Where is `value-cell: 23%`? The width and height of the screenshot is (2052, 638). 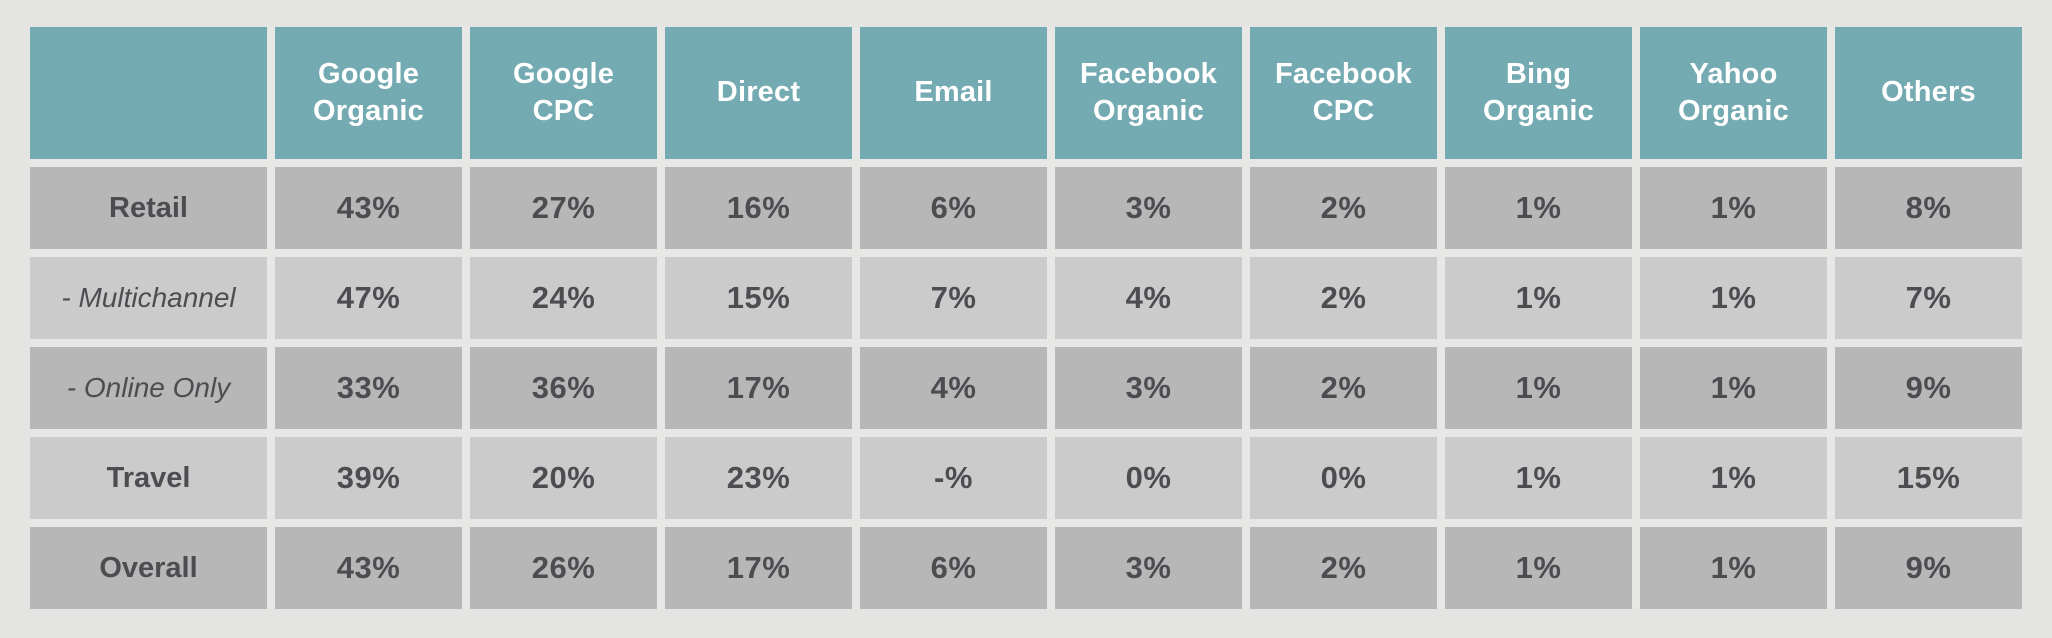
value-cell: 23% is located at coordinates (758, 478).